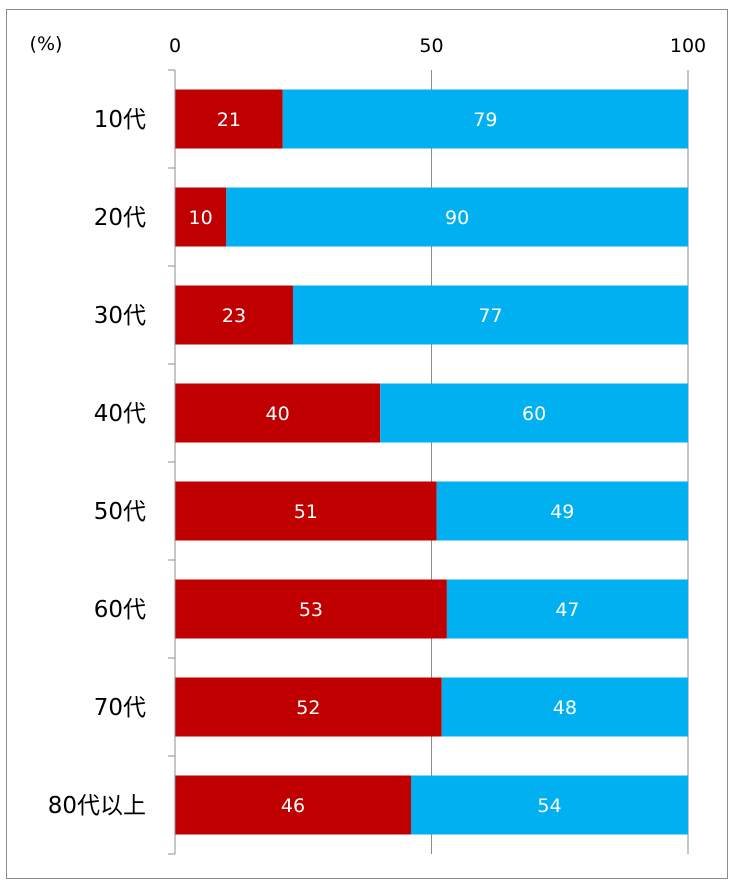  I want to click on data-label: 79, so click(485, 120).